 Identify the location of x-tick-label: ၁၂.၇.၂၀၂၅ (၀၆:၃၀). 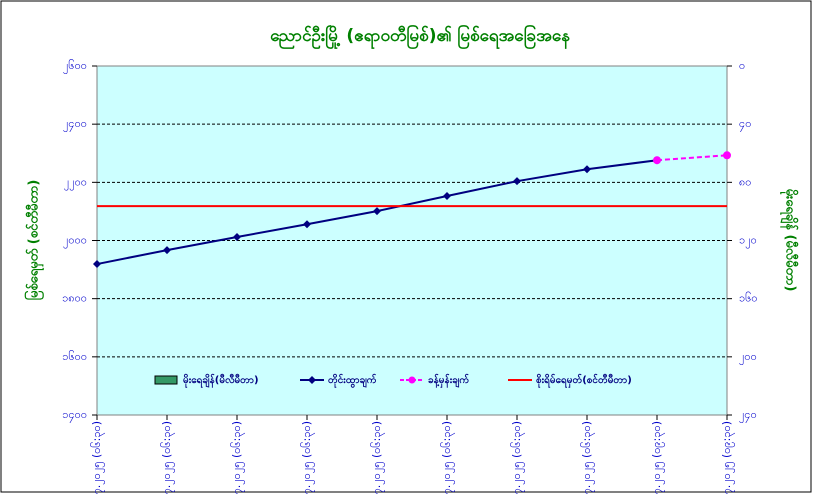
(587, 457).